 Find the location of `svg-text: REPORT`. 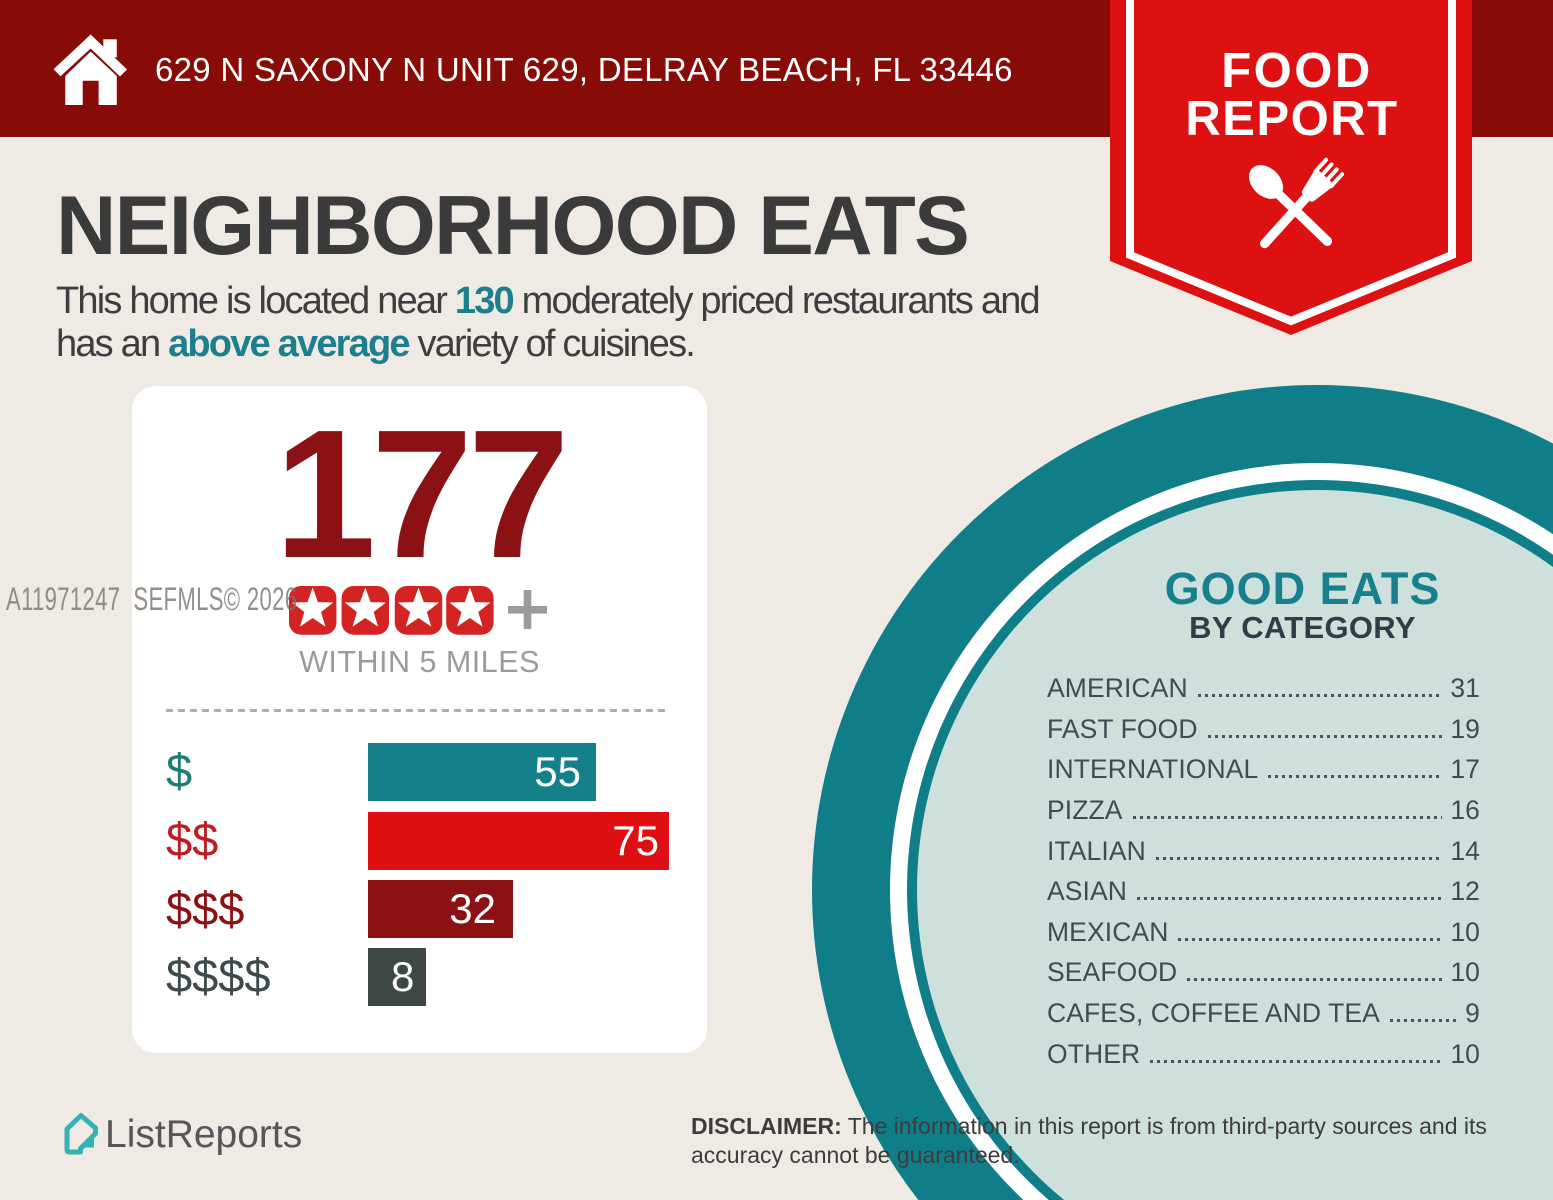

svg-text: REPORT is located at coordinates (1291, 119).